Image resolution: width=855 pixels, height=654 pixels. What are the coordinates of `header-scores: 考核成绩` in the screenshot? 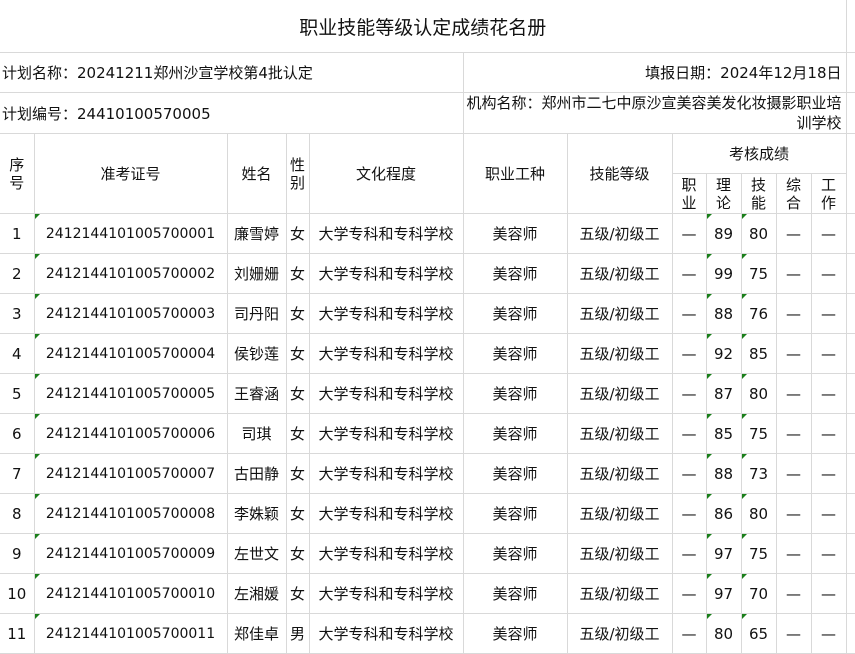 It's located at (759, 153).